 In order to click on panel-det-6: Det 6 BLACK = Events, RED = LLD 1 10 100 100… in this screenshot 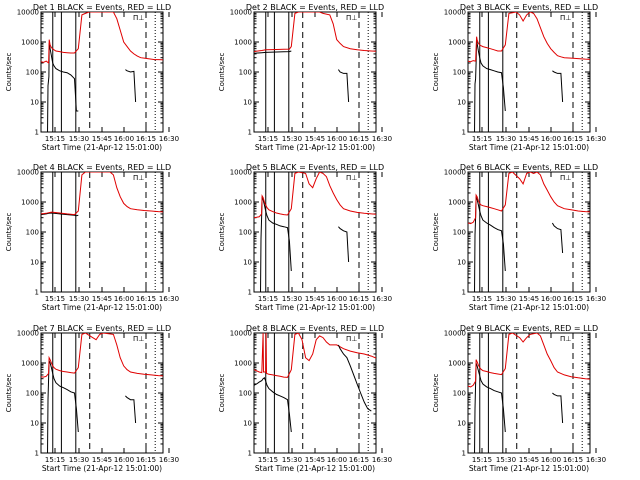, I will do `click(519, 237)`.